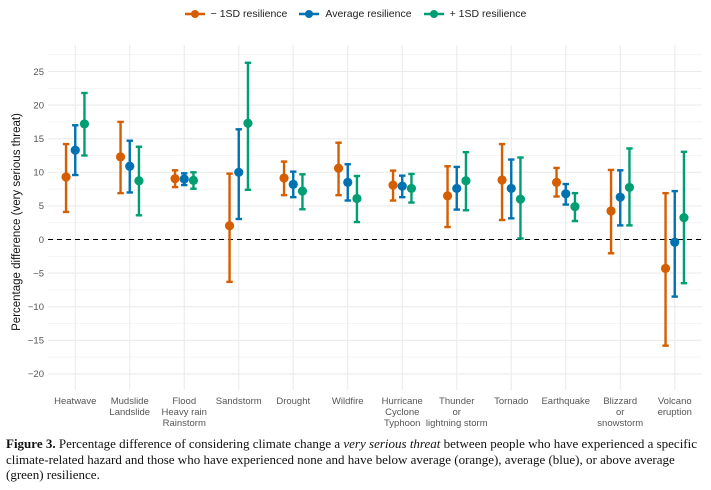 The width and height of the screenshot is (711, 490). I want to click on x-tick-label-line: Blizzard, so click(620, 401).